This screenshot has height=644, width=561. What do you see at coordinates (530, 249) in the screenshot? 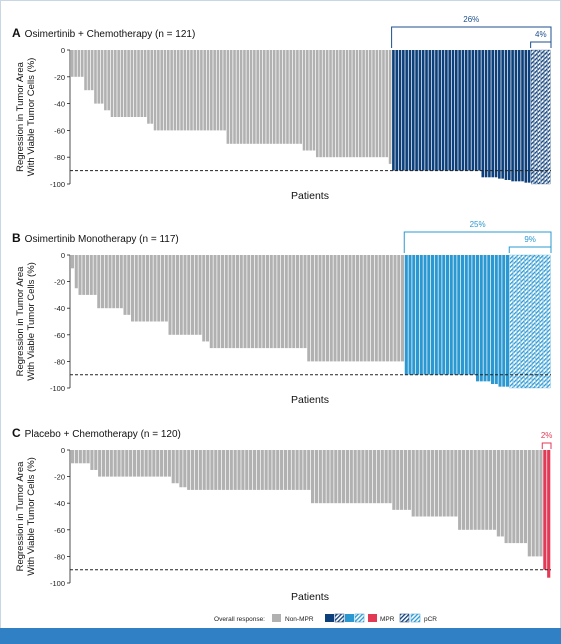
I see `bracket-pcr-line` at bounding box center [530, 249].